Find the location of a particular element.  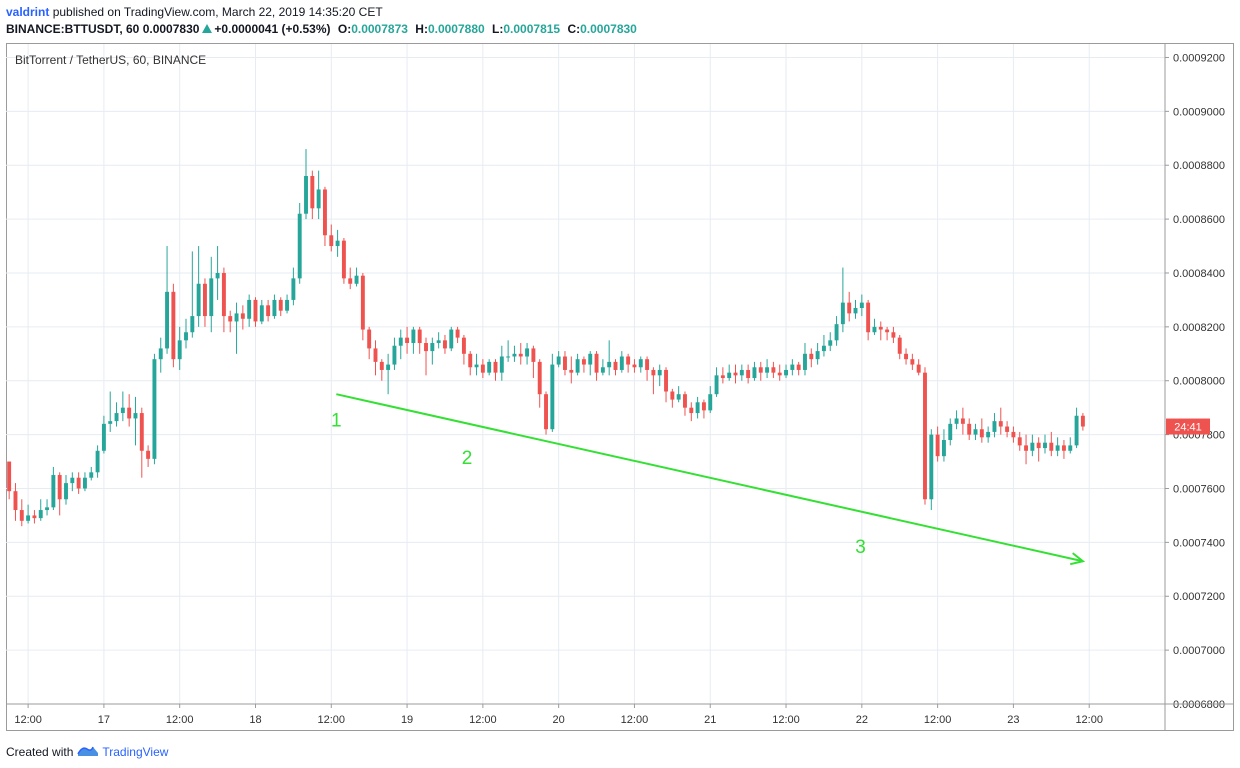

footer: Created with TradingView is located at coordinates (87, 751).